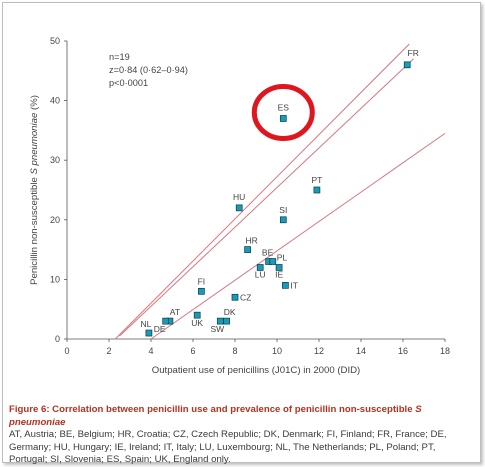  I want to click on y-tick-label: 30, so click(55, 160).